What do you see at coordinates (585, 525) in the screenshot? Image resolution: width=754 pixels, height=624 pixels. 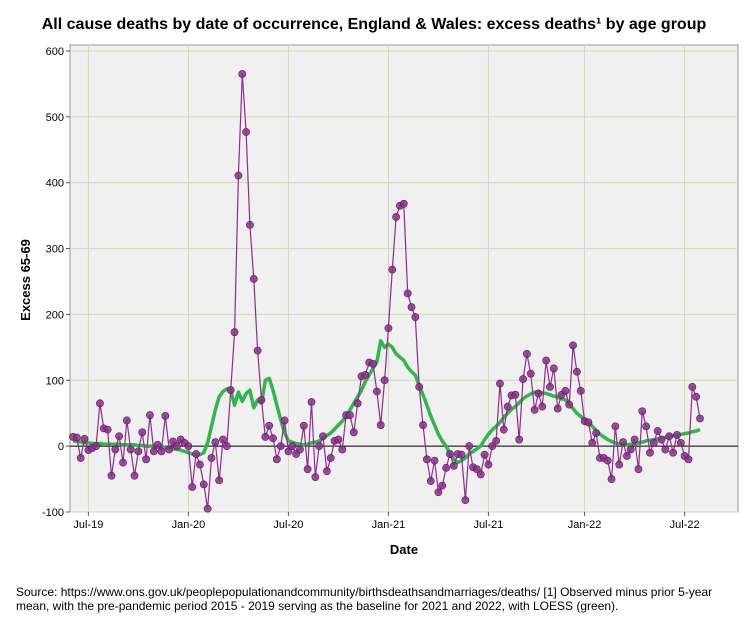 I see `x-tick-label: Jan-22` at bounding box center [585, 525].